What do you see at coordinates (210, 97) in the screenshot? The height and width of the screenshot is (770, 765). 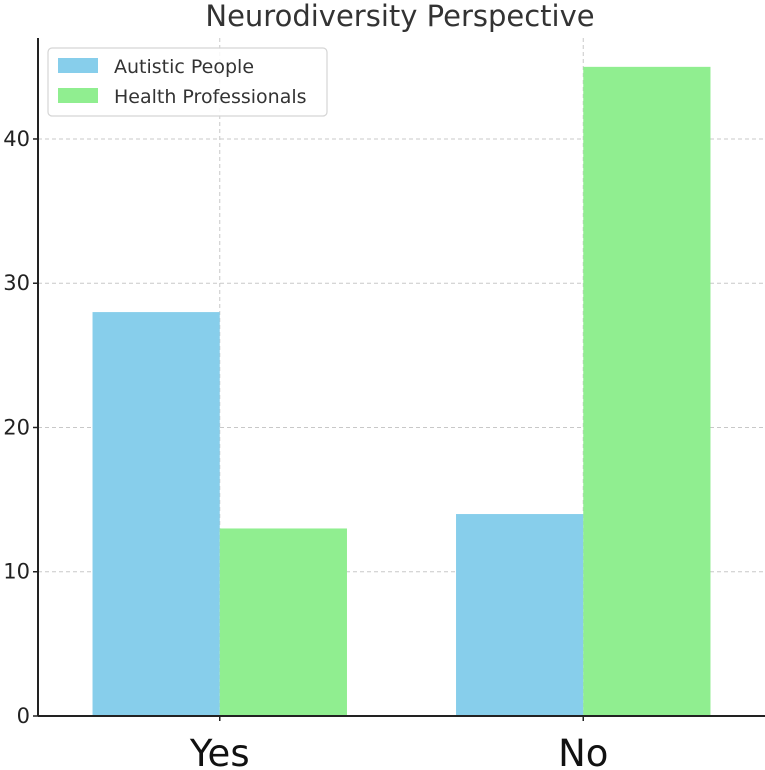 I see `legend-label: Health Professionals` at bounding box center [210, 97].